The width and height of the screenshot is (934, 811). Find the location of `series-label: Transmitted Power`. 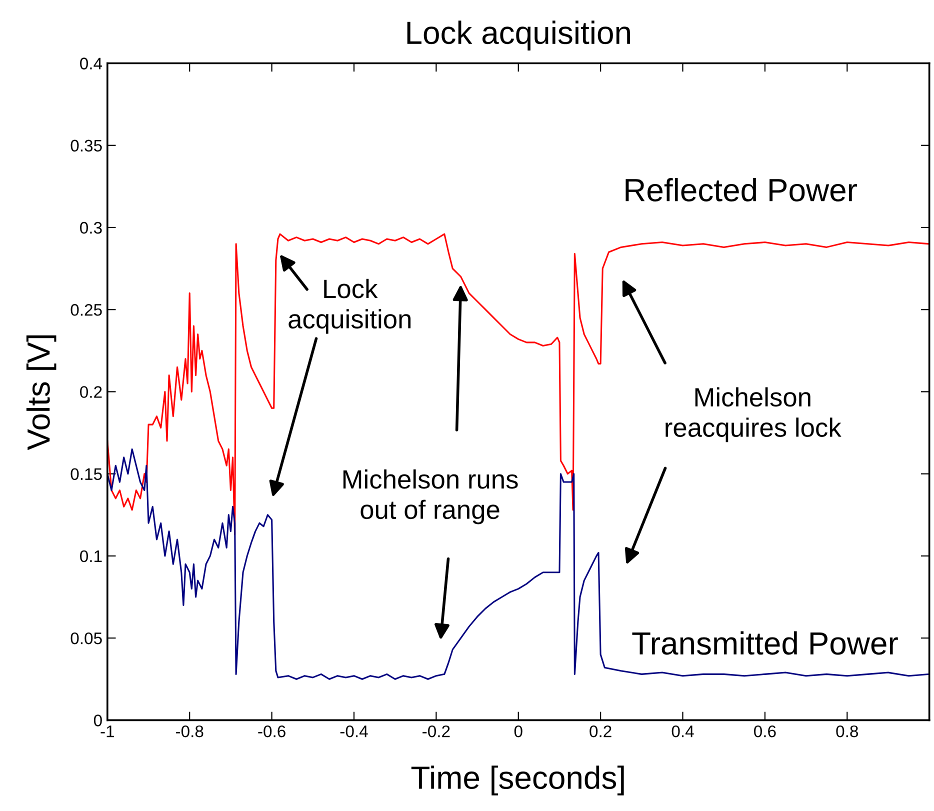

series-label: Transmitted Power is located at coordinates (765, 643).